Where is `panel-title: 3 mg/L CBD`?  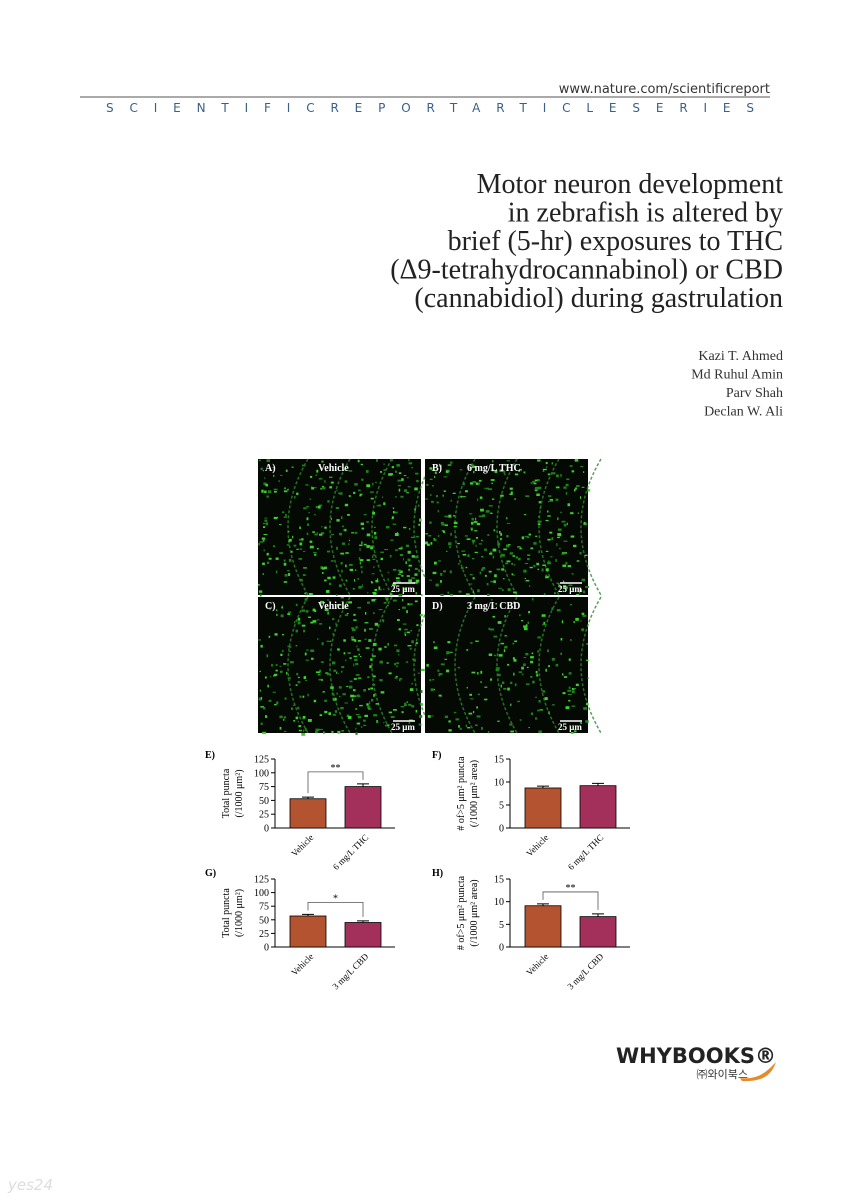
panel-title: 3 mg/L CBD is located at coordinates (493, 606).